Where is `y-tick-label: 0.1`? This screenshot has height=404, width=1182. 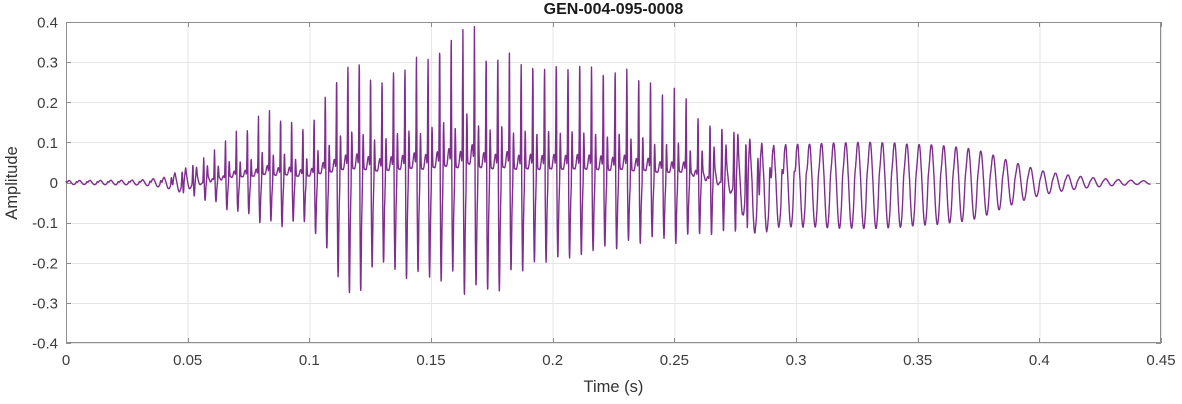
y-tick-label: 0.1 is located at coordinates (47, 143).